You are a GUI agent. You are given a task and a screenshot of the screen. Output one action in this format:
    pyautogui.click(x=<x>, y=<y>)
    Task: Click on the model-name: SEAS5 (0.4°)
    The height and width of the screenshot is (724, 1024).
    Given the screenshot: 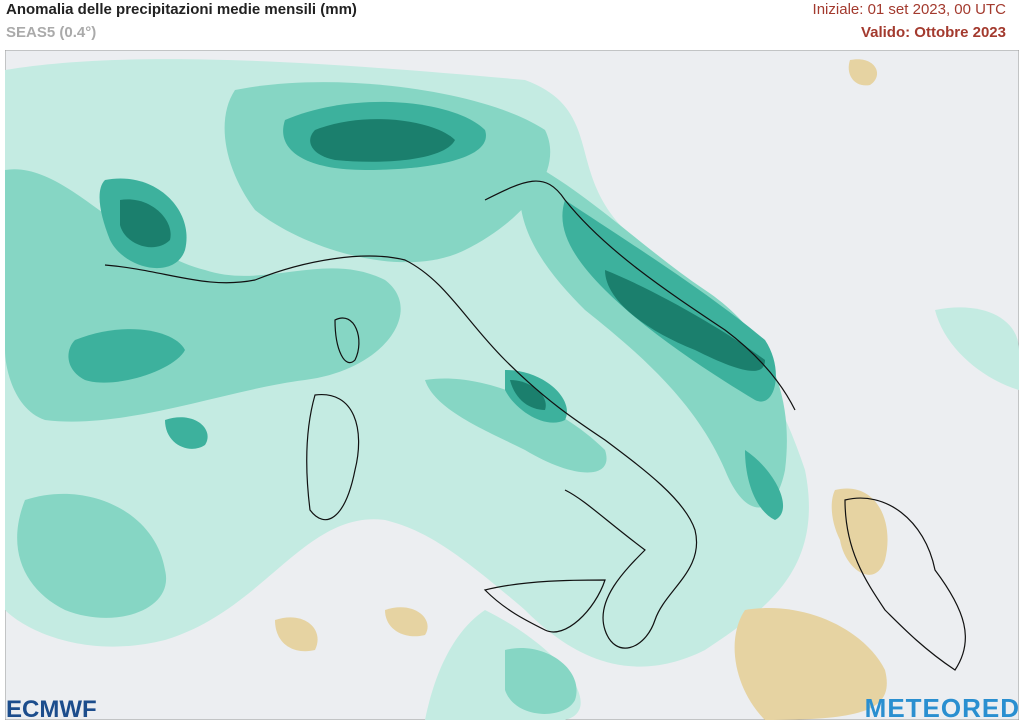 What is the action you would take?
    pyautogui.click(x=51, y=32)
    